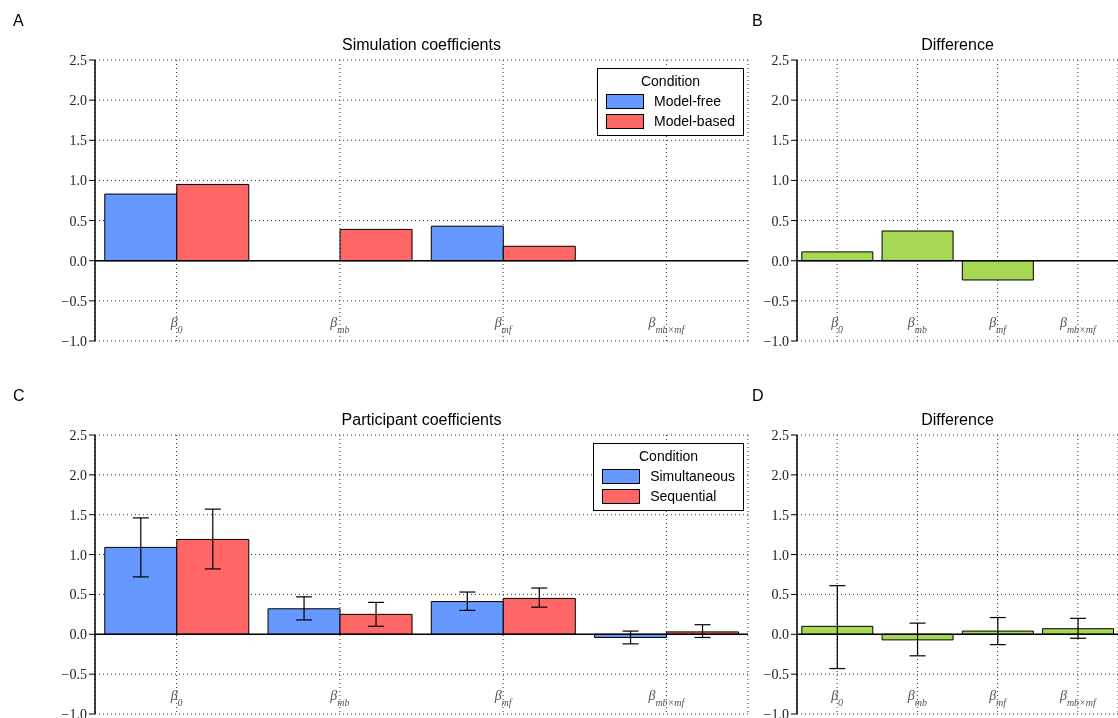 This screenshot has height=718, width=1118. Describe the element at coordinates (757, 21) in the screenshot. I see `text: B` at that location.